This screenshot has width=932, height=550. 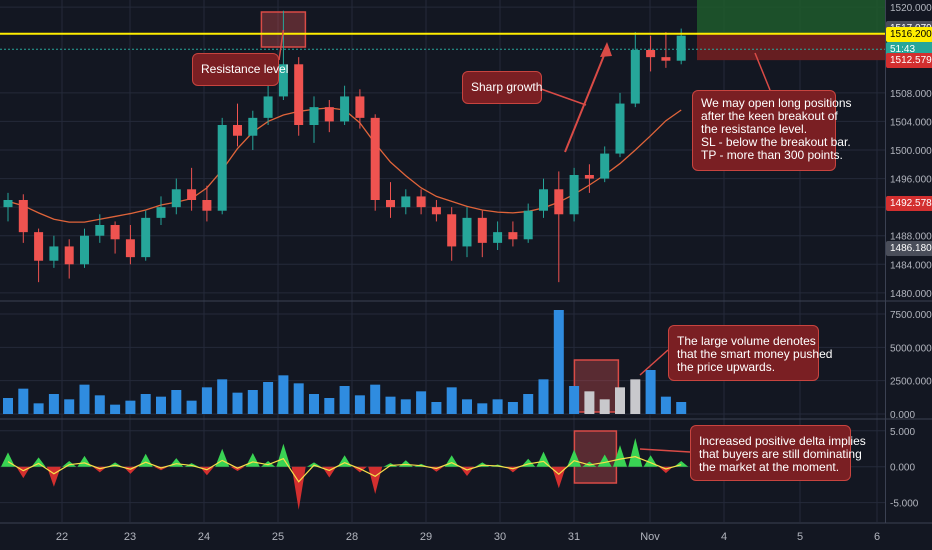 What do you see at coordinates (755, 354) in the screenshot?
I see `callout-line: that the smart money pushed` at bounding box center [755, 354].